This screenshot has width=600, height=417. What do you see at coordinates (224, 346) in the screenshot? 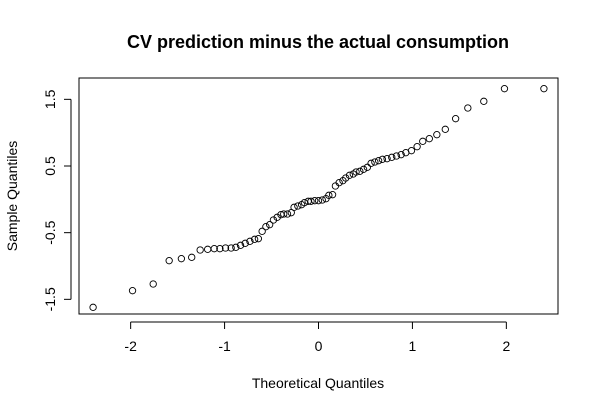
I see `x-tick-label: -1` at bounding box center [224, 346].